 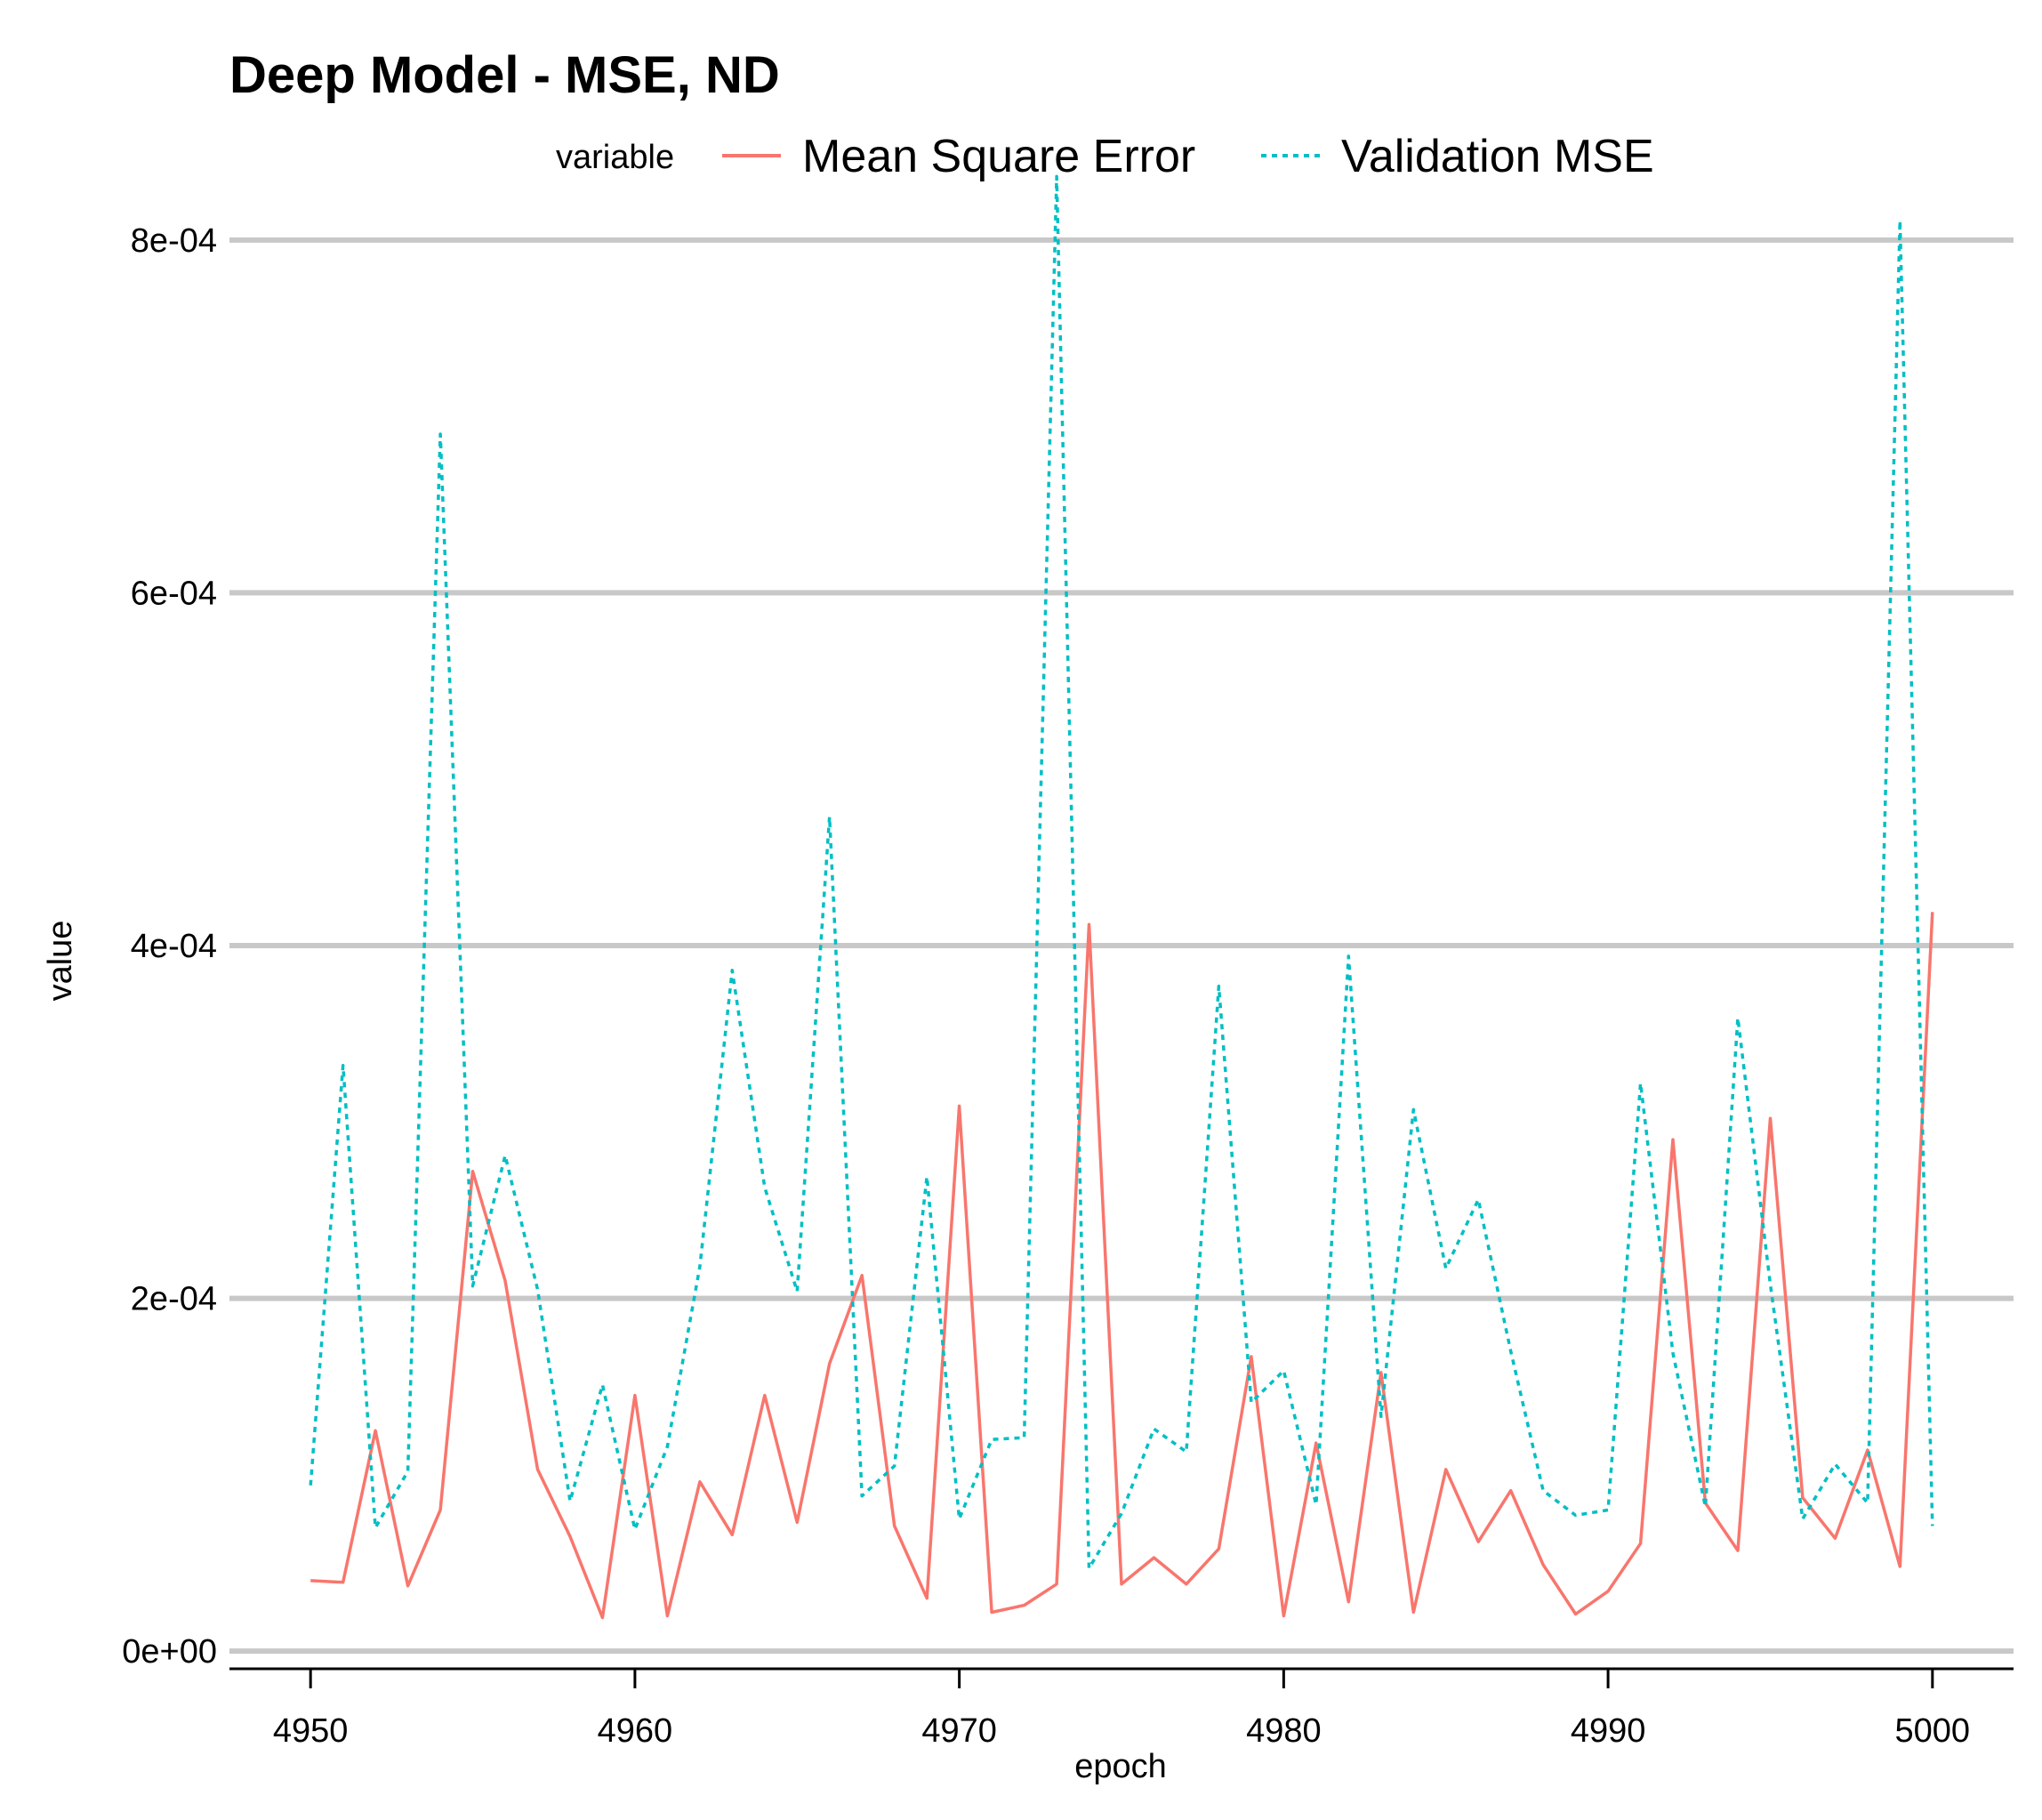 I want to click on x-axis-ticks: 4950 4960 4970 4980 4990 5000, so click(x=1121, y=1709).